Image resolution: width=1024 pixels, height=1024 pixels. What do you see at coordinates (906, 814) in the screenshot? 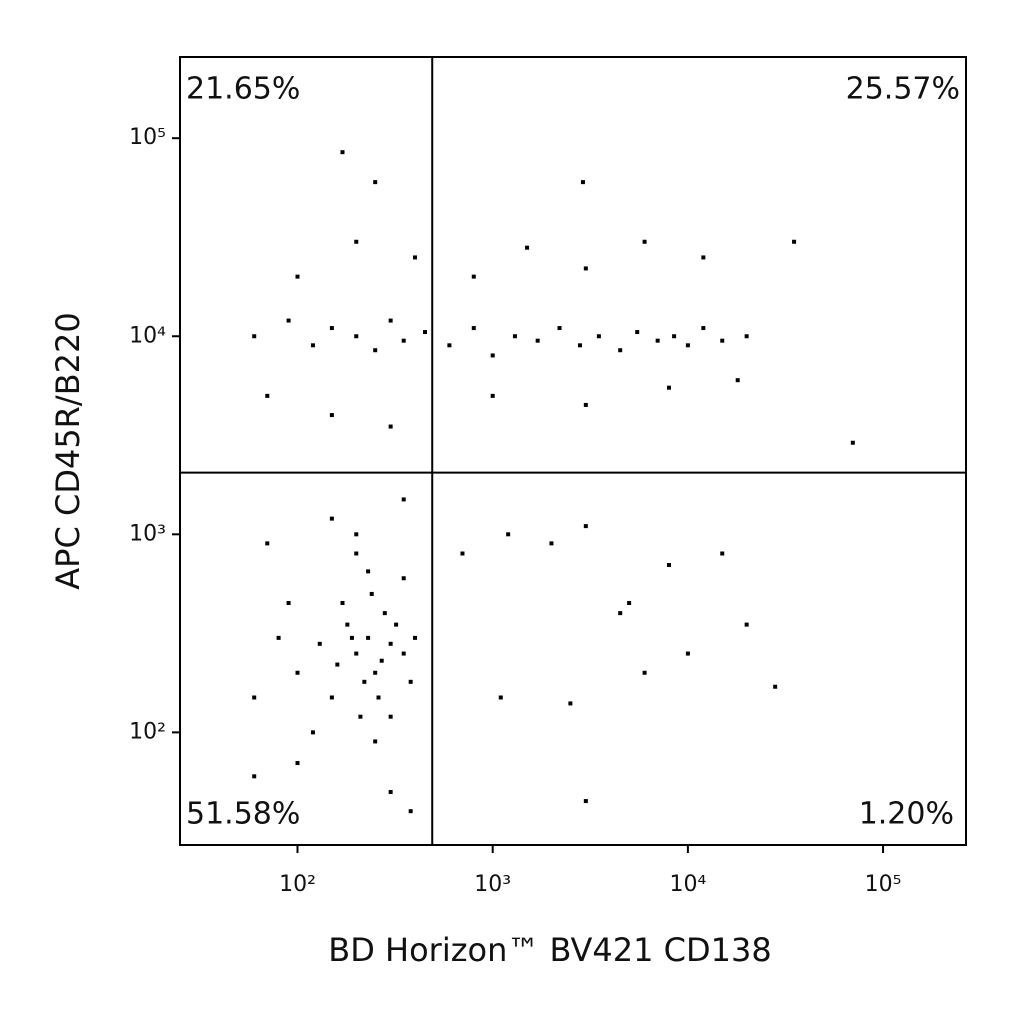
I see `quadrant-label: 1.20%` at bounding box center [906, 814].